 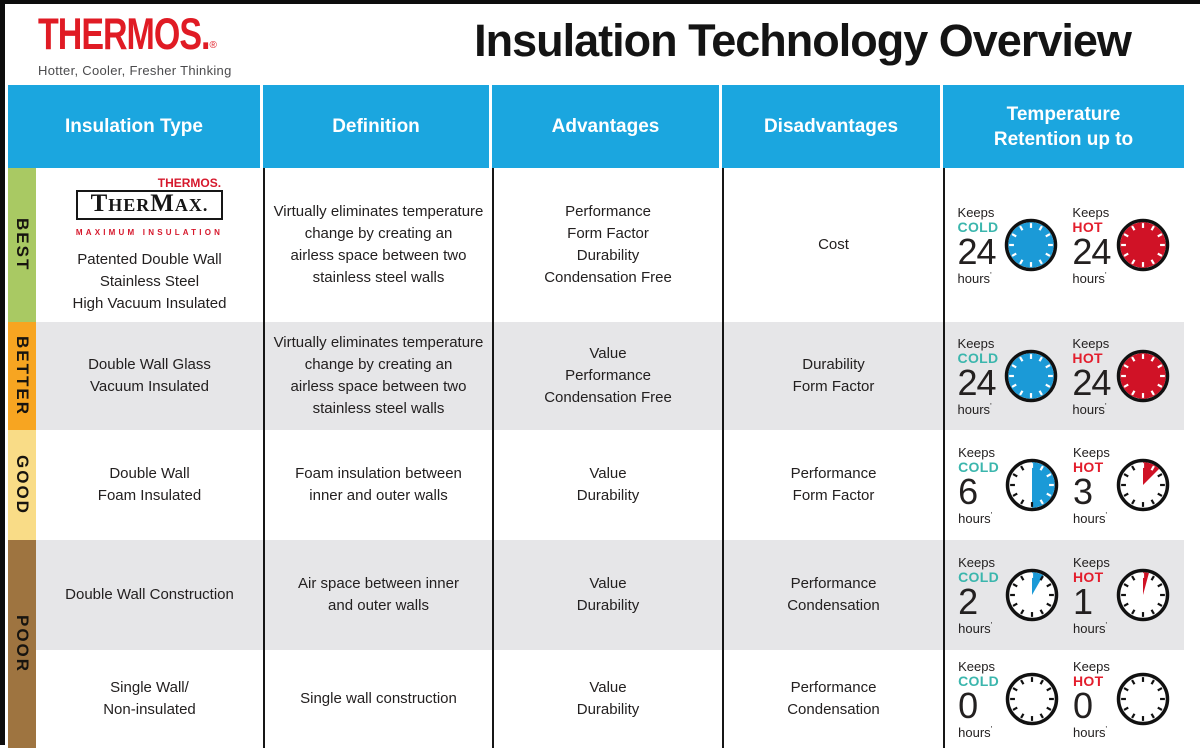 What do you see at coordinates (968, 601) in the screenshot?
I see `cold-hours-value: 2` at bounding box center [968, 601].